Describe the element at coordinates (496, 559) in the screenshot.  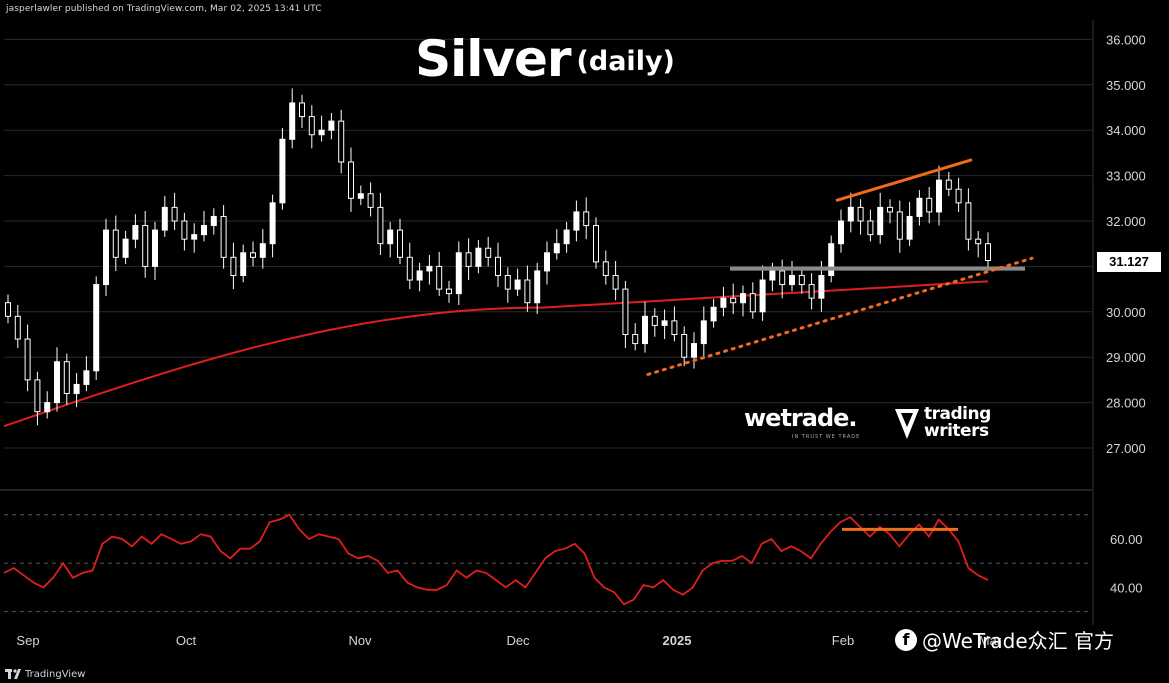
I see `rsi-line` at that location.